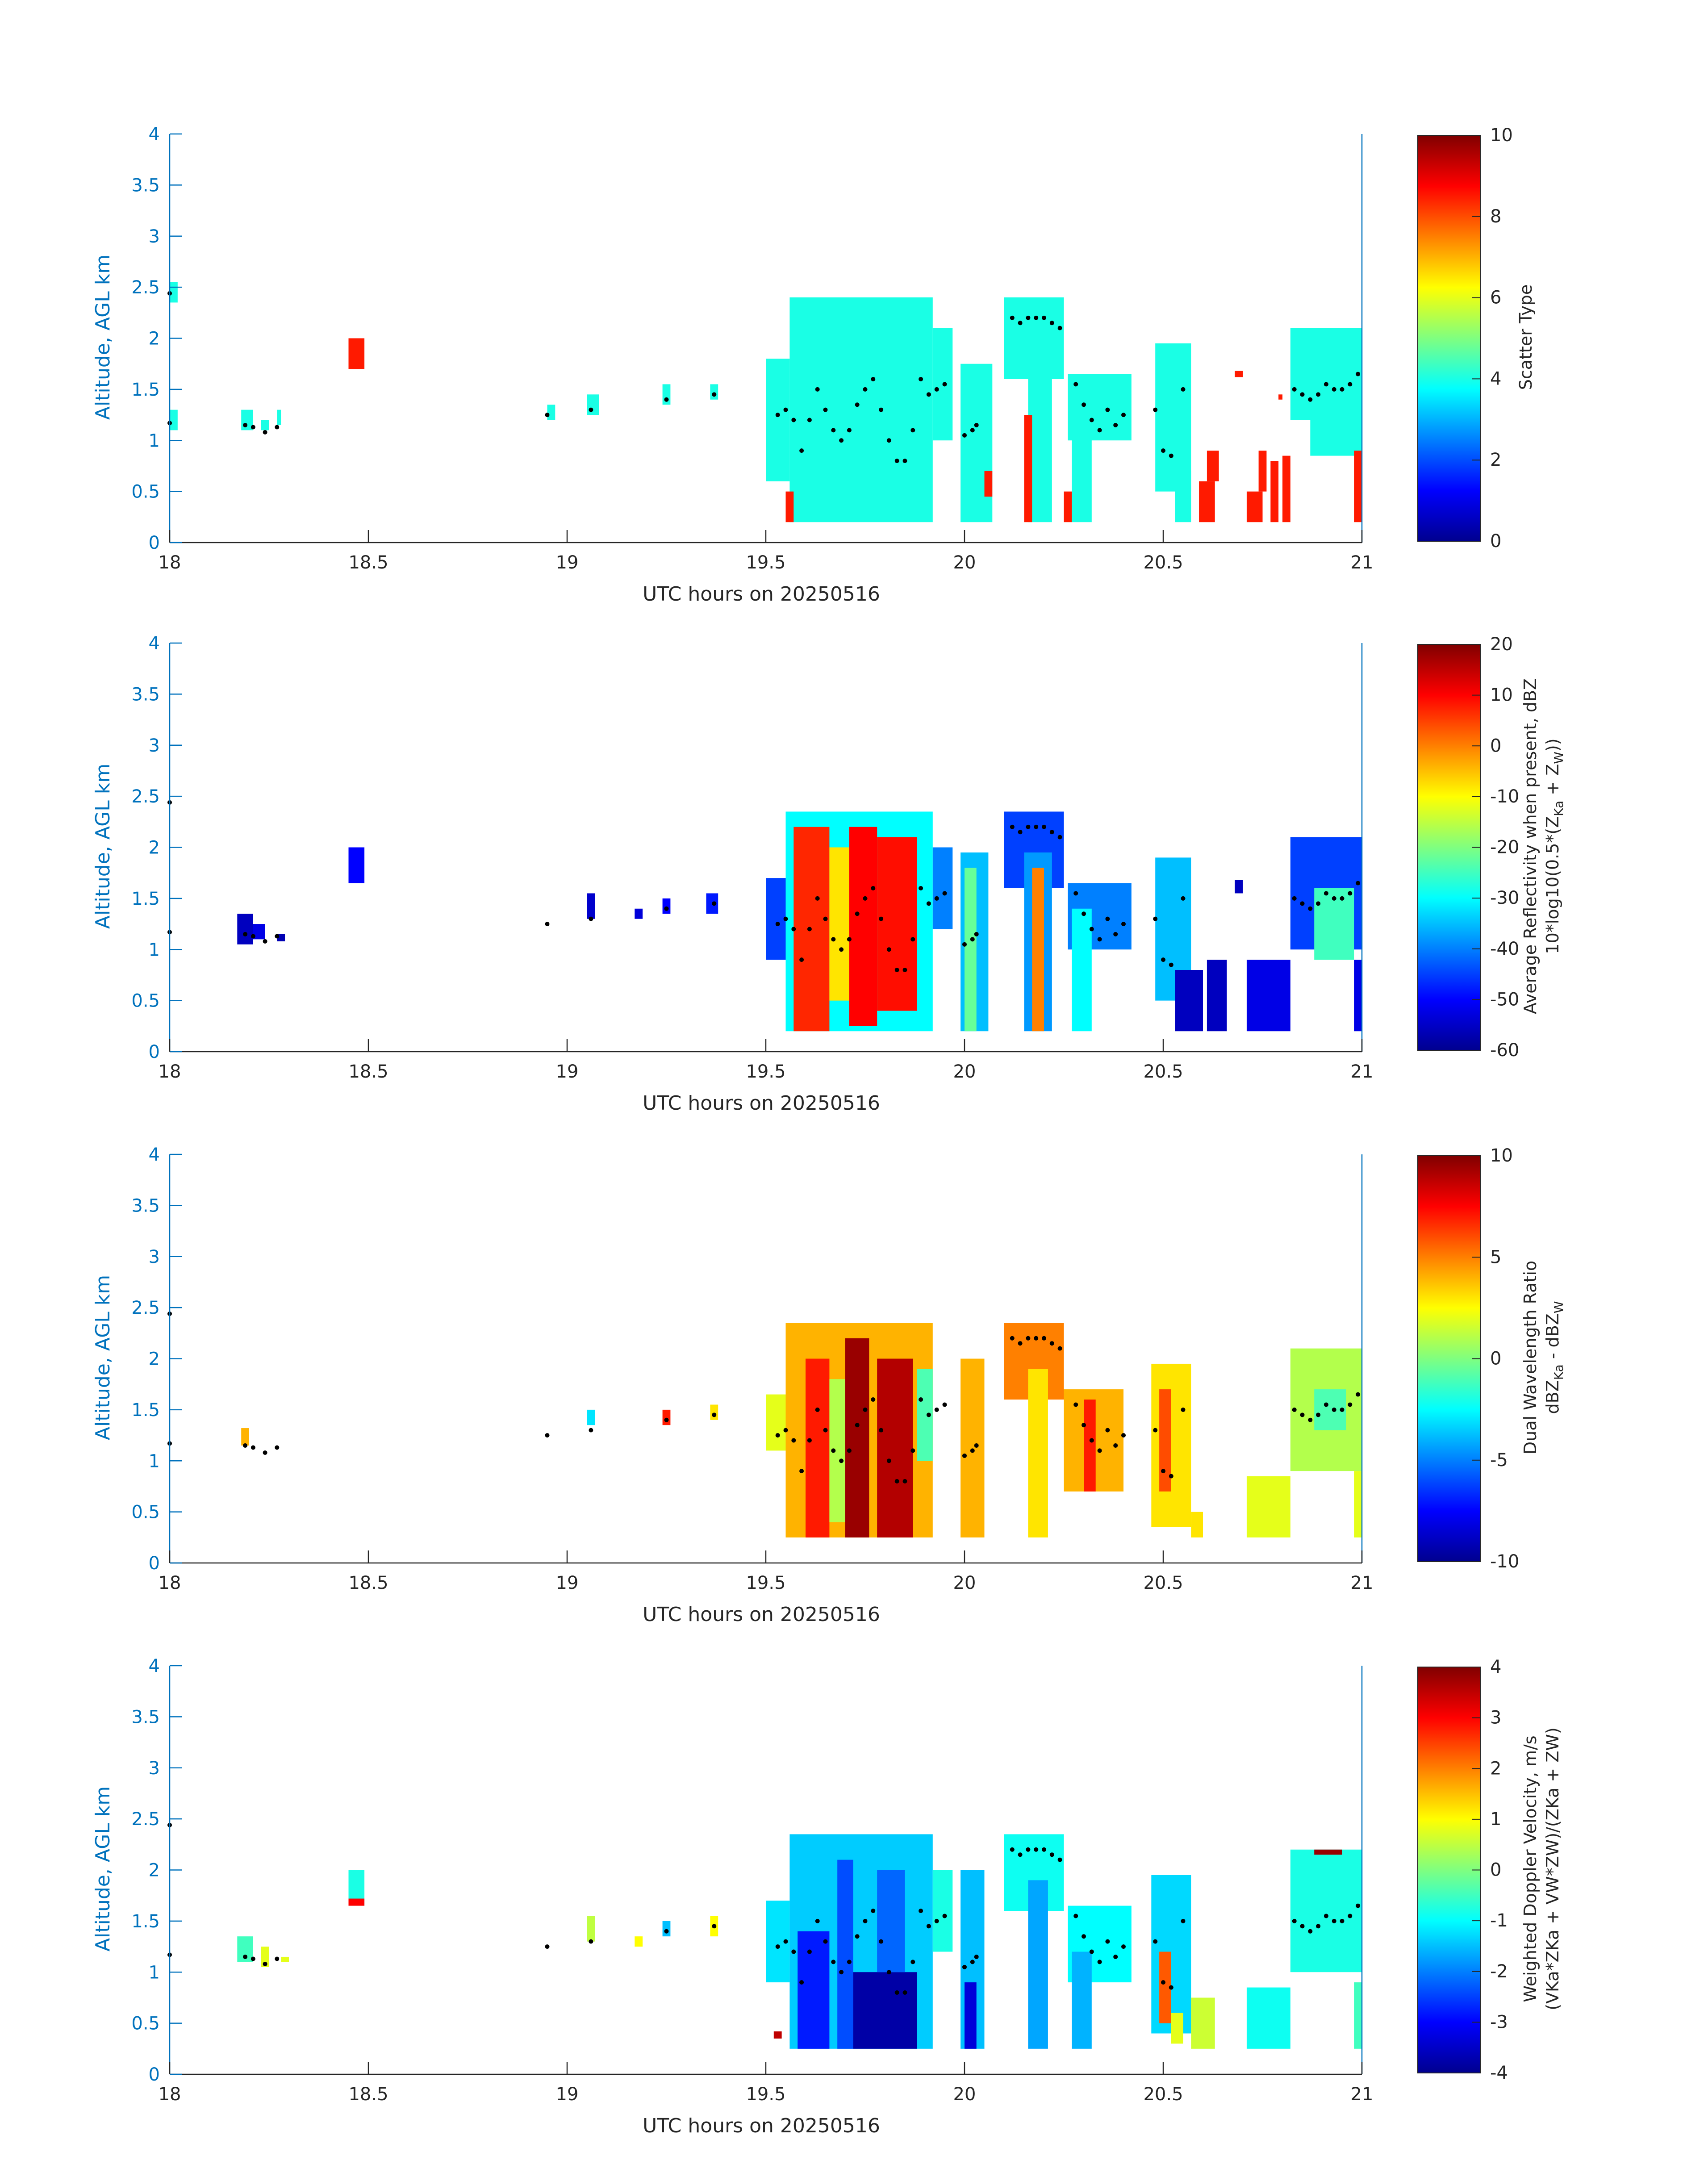 The image size is (1708, 2177). What do you see at coordinates (1499, 2073) in the screenshot?
I see `colorbar-tick-label: -4` at bounding box center [1499, 2073].